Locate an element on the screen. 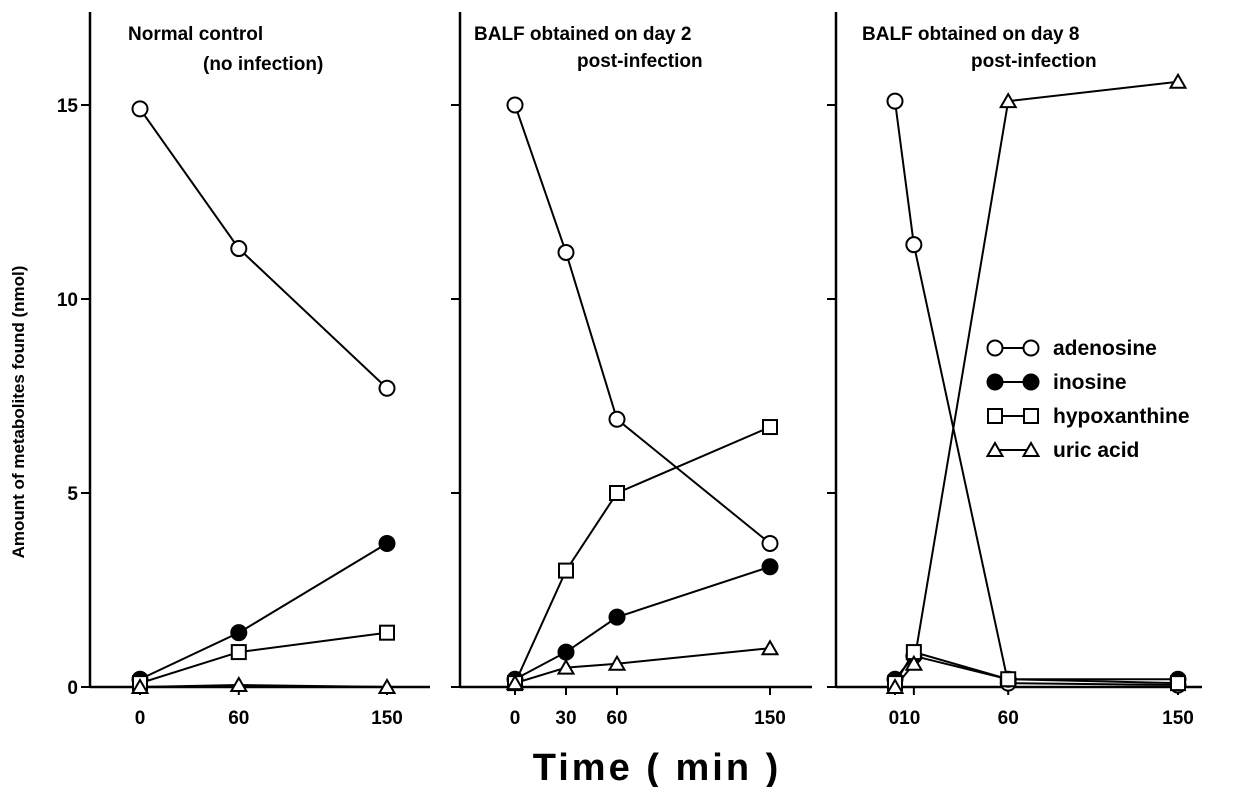 The height and width of the screenshot is (787, 1241). panel-2-title-line-2: post-infection is located at coordinates (640, 61).